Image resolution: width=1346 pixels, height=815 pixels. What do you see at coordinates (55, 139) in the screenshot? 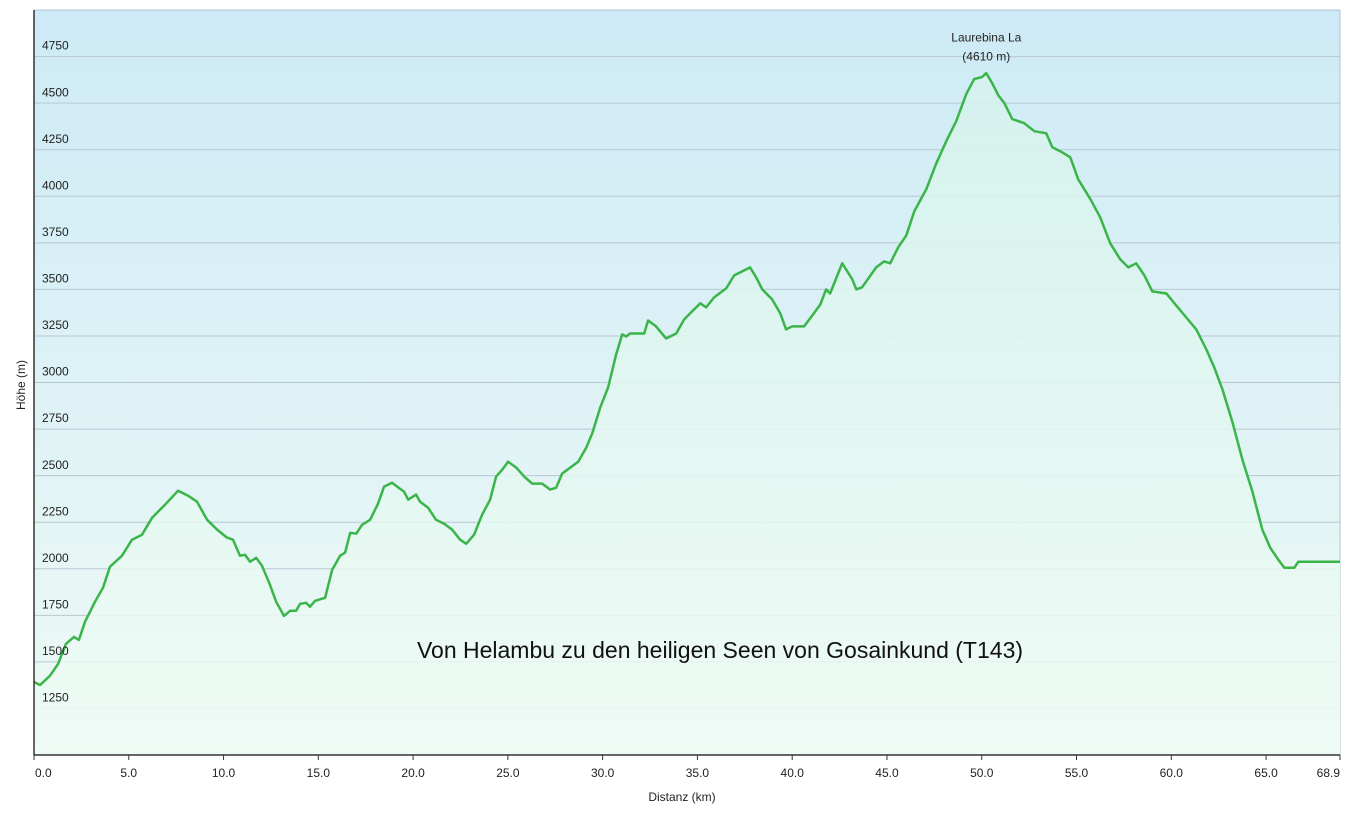
I see `y-tick-label: 4250` at bounding box center [55, 139].